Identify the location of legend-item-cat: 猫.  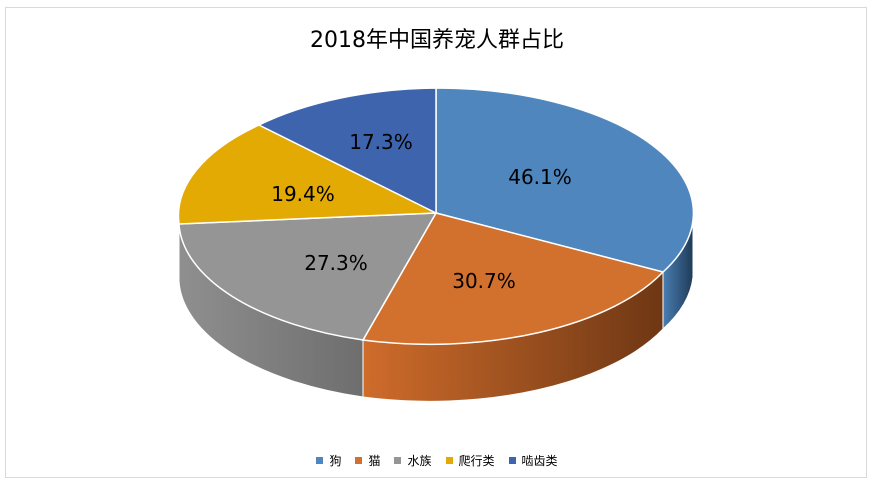
(367, 460).